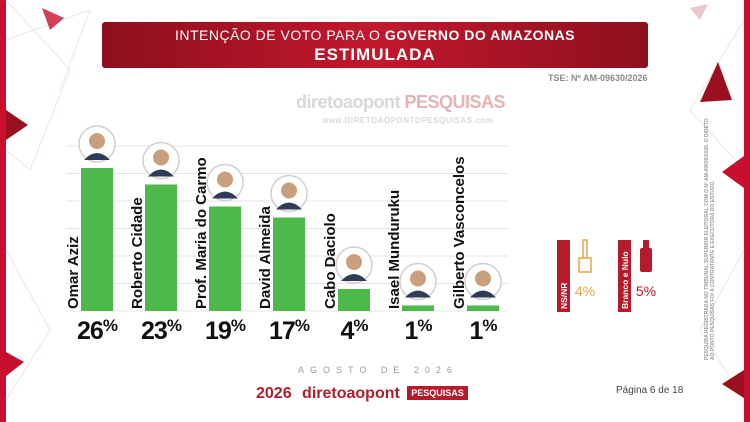 The image size is (750, 422). I want to click on watermark-url: www.DIRETOAOPONTOPESQUISAS.com, so click(408, 120).